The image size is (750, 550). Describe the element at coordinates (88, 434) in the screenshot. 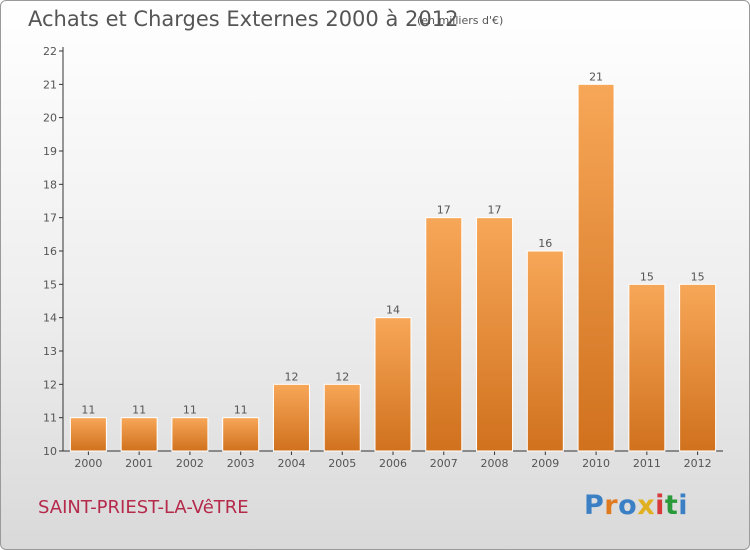

I see `bar-2000` at that location.